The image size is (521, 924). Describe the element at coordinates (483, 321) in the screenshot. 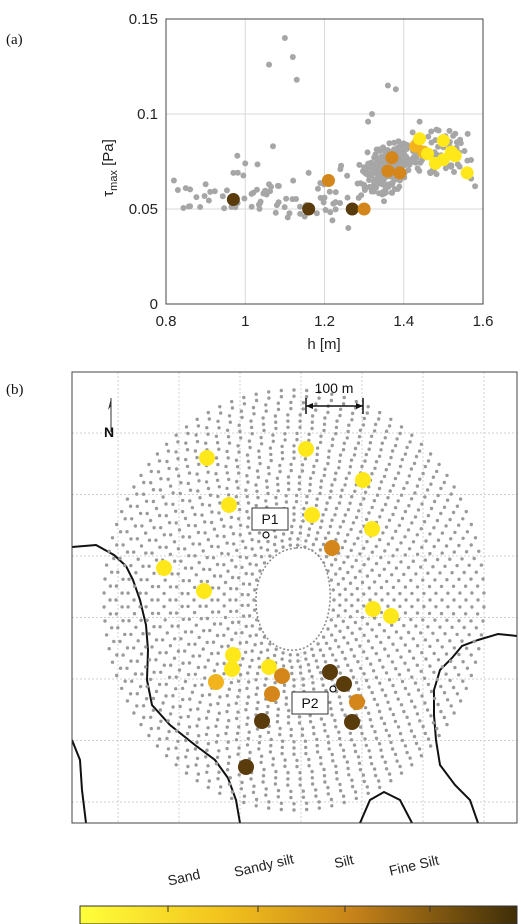

I see `x-tick-label: 1.6` at that location.